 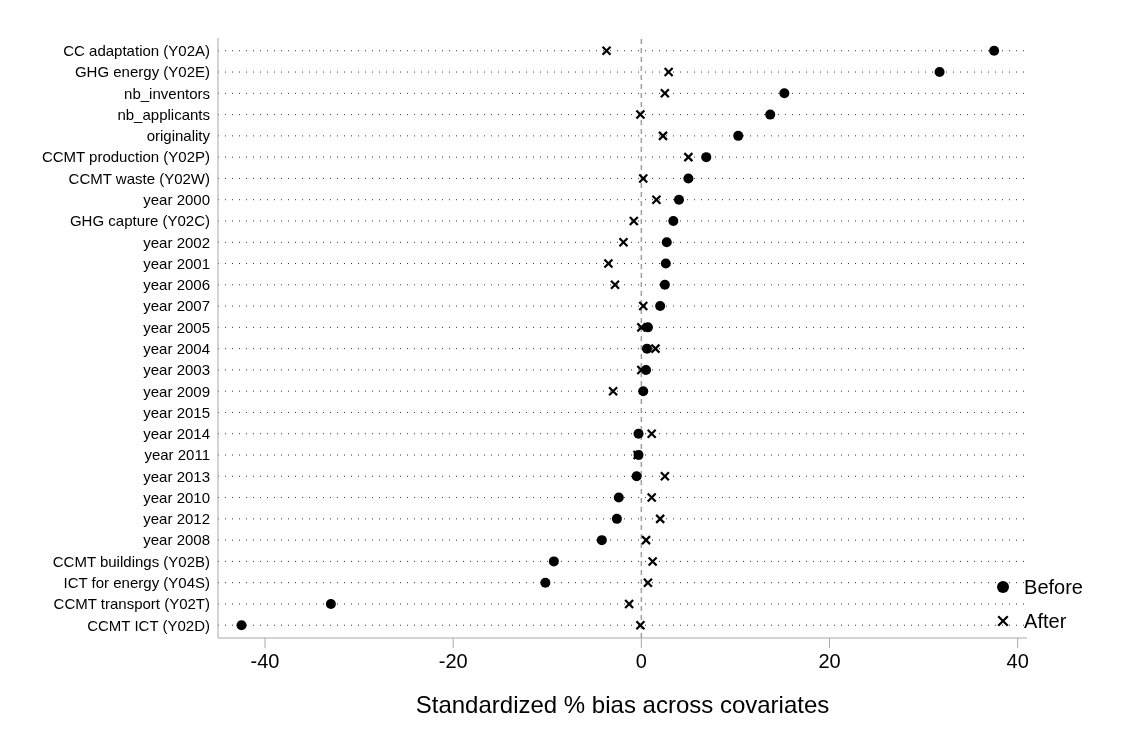 I want to click on y-tick-label: nb_inventors, so click(x=167, y=93).